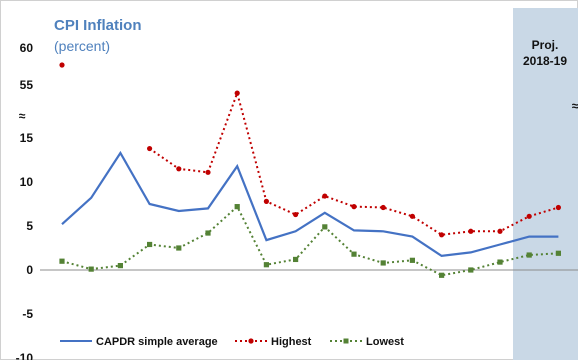  What do you see at coordinates (25, 355) in the screenshot?
I see `y-tick-label: -10` at bounding box center [25, 355].